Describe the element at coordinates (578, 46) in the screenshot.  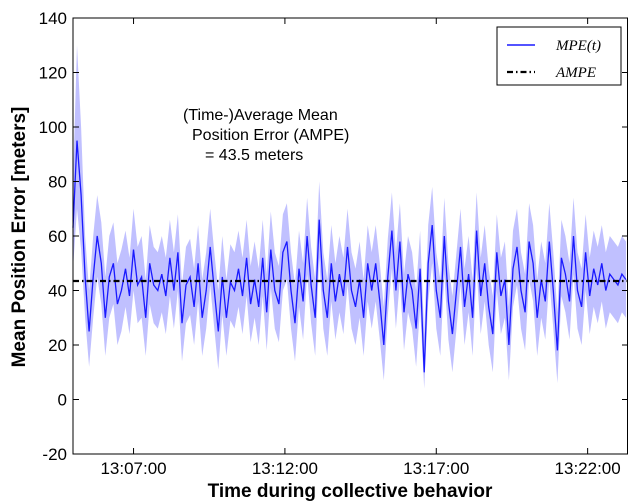
I see `legend-mpe-label: MPE(t)` at that location.